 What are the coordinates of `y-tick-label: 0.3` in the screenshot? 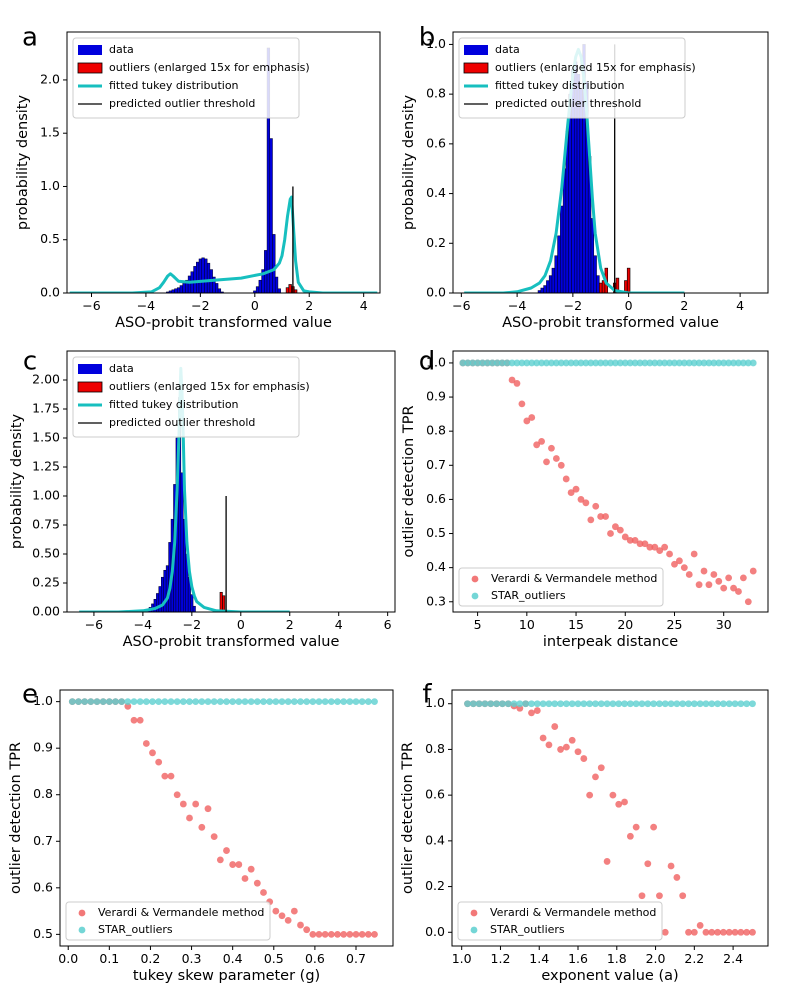 It's located at (436, 600).